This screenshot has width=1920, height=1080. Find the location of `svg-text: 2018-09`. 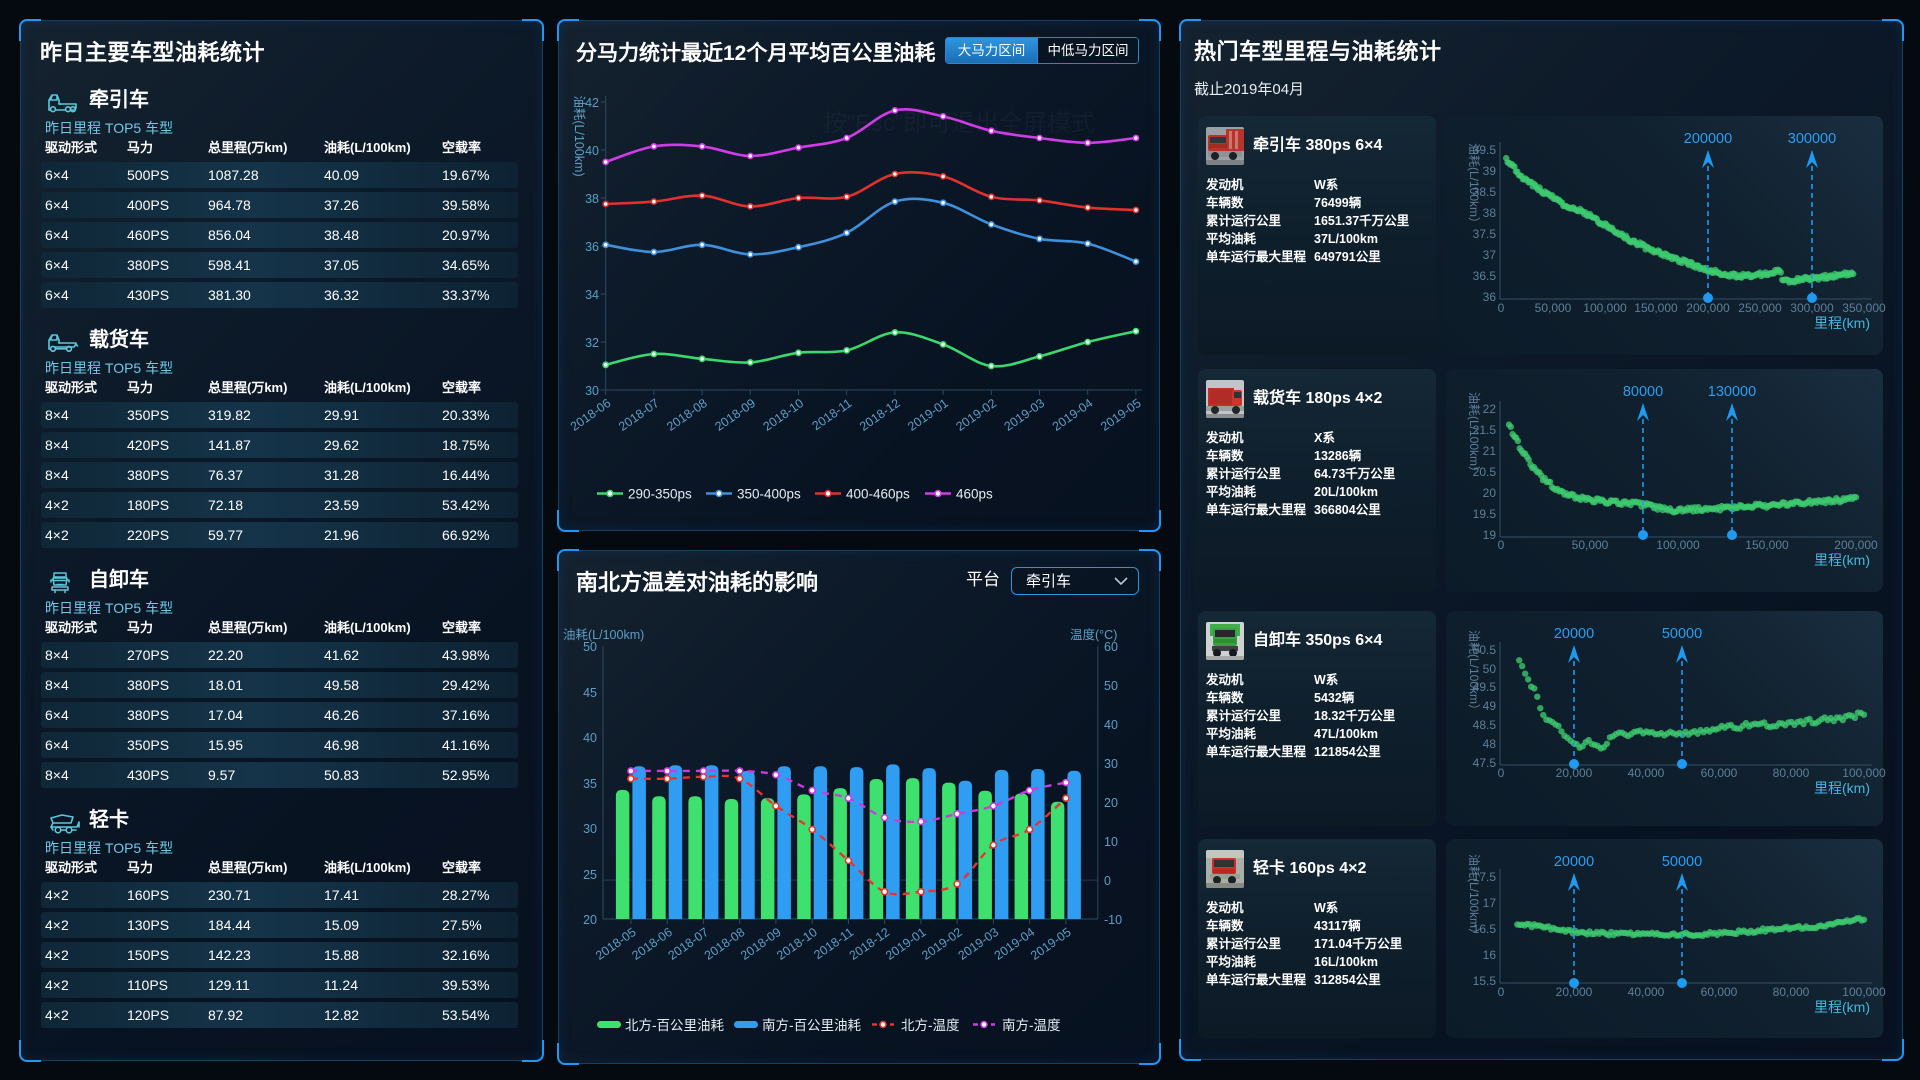

svg-text: 2018-09 is located at coordinates (735, 415).